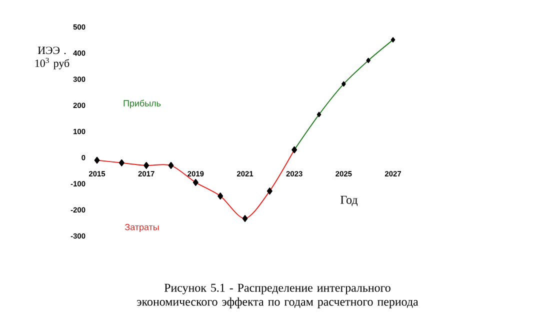  Describe the element at coordinates (141, 228) in the screenshot. I see `text: Затраты` at that location.